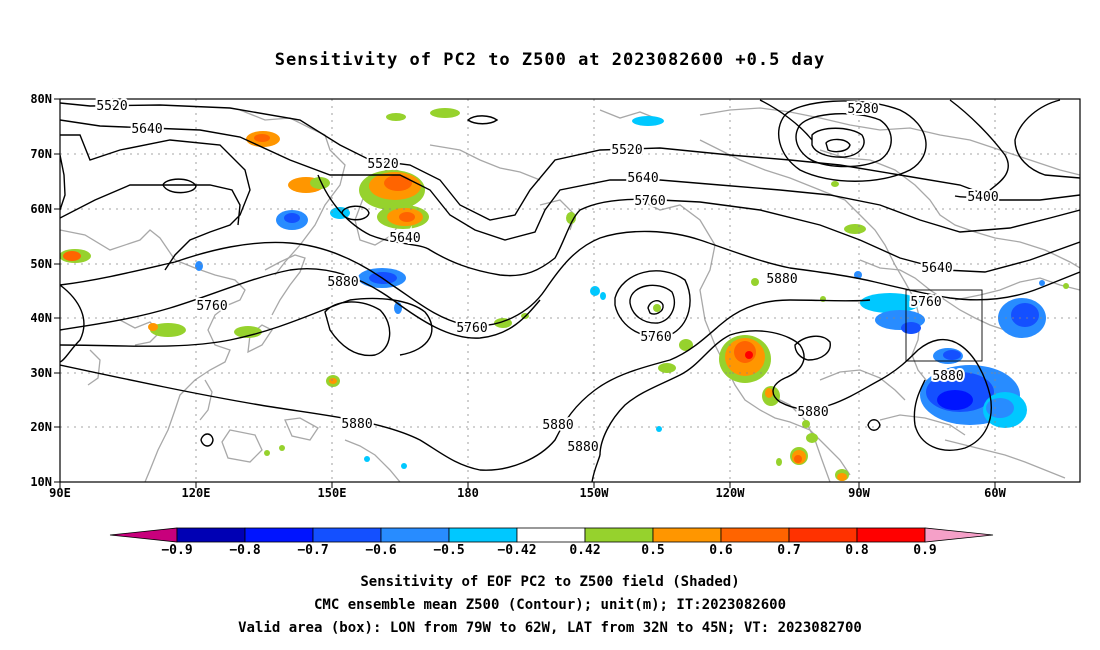 Image resolution: width=1100 pixels, height=650 pixels. I want to click on lon-label: 180, so click(468, 493).